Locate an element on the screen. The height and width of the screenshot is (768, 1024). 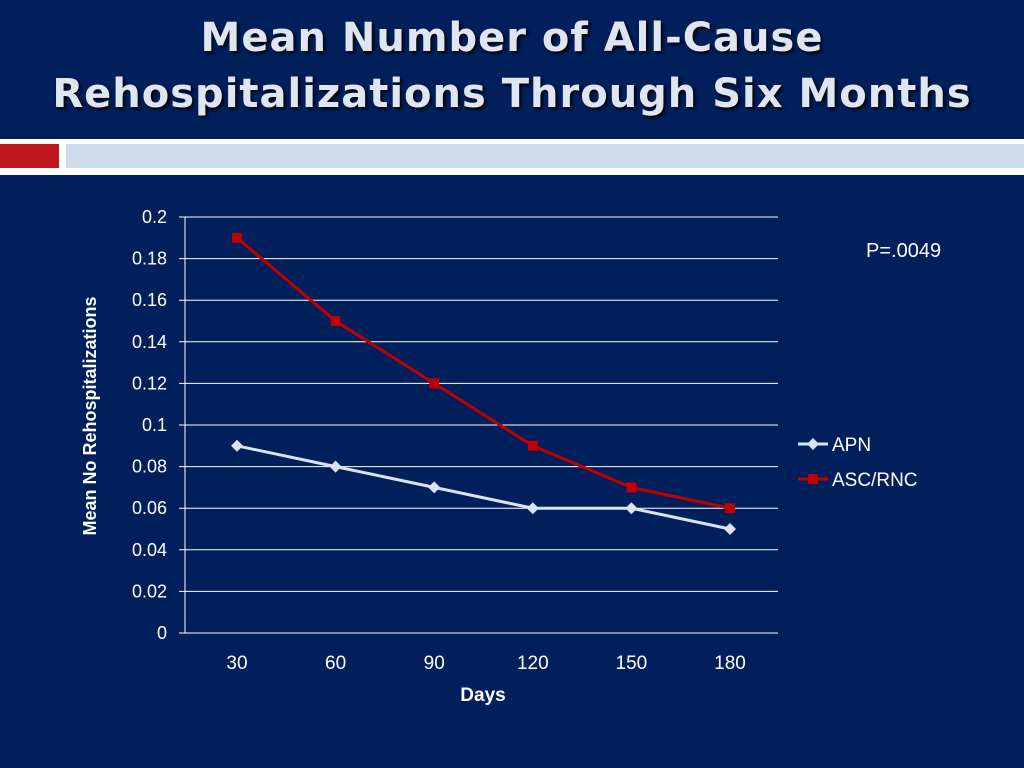
title-line-1: Mean Number of All-Cause is located at coordinates (512, 38).